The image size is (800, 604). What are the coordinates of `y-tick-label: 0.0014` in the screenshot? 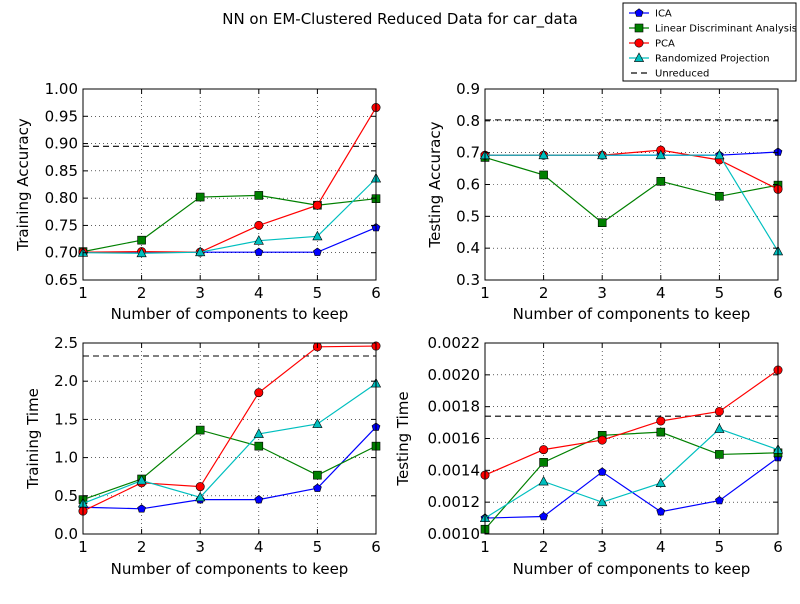 It's located at (454, 470).